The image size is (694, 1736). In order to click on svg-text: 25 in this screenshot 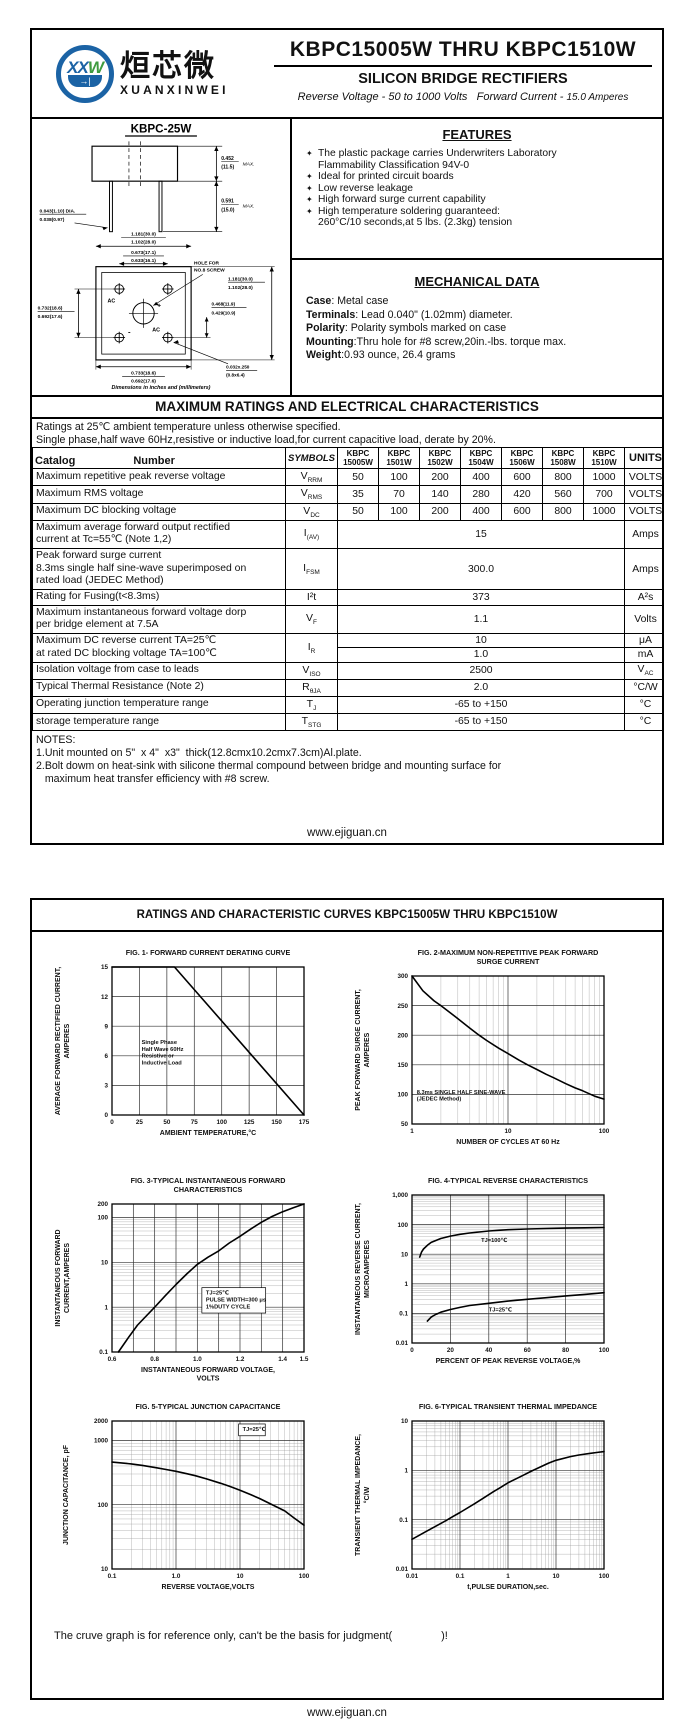, I will do `click(140, 1122)`.